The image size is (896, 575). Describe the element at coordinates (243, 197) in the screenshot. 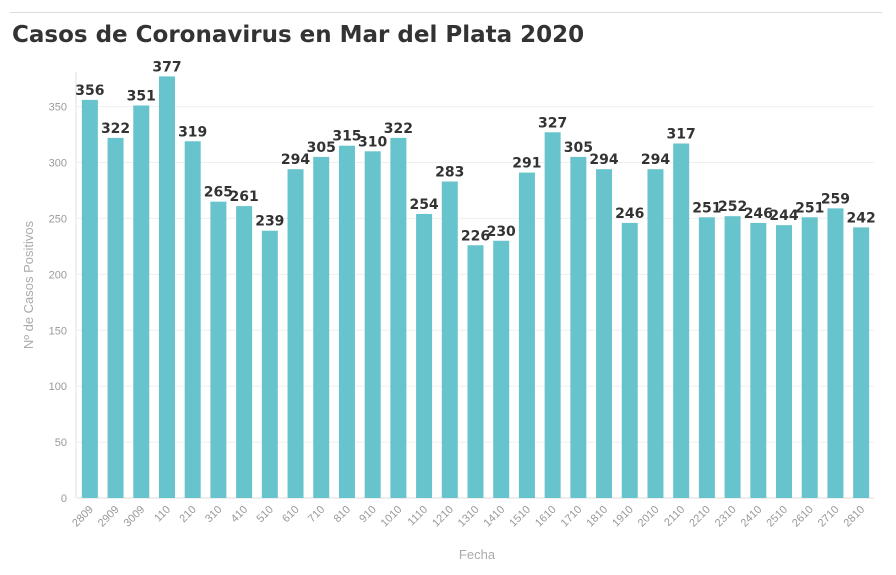

I see `data-label: 261` at that location.